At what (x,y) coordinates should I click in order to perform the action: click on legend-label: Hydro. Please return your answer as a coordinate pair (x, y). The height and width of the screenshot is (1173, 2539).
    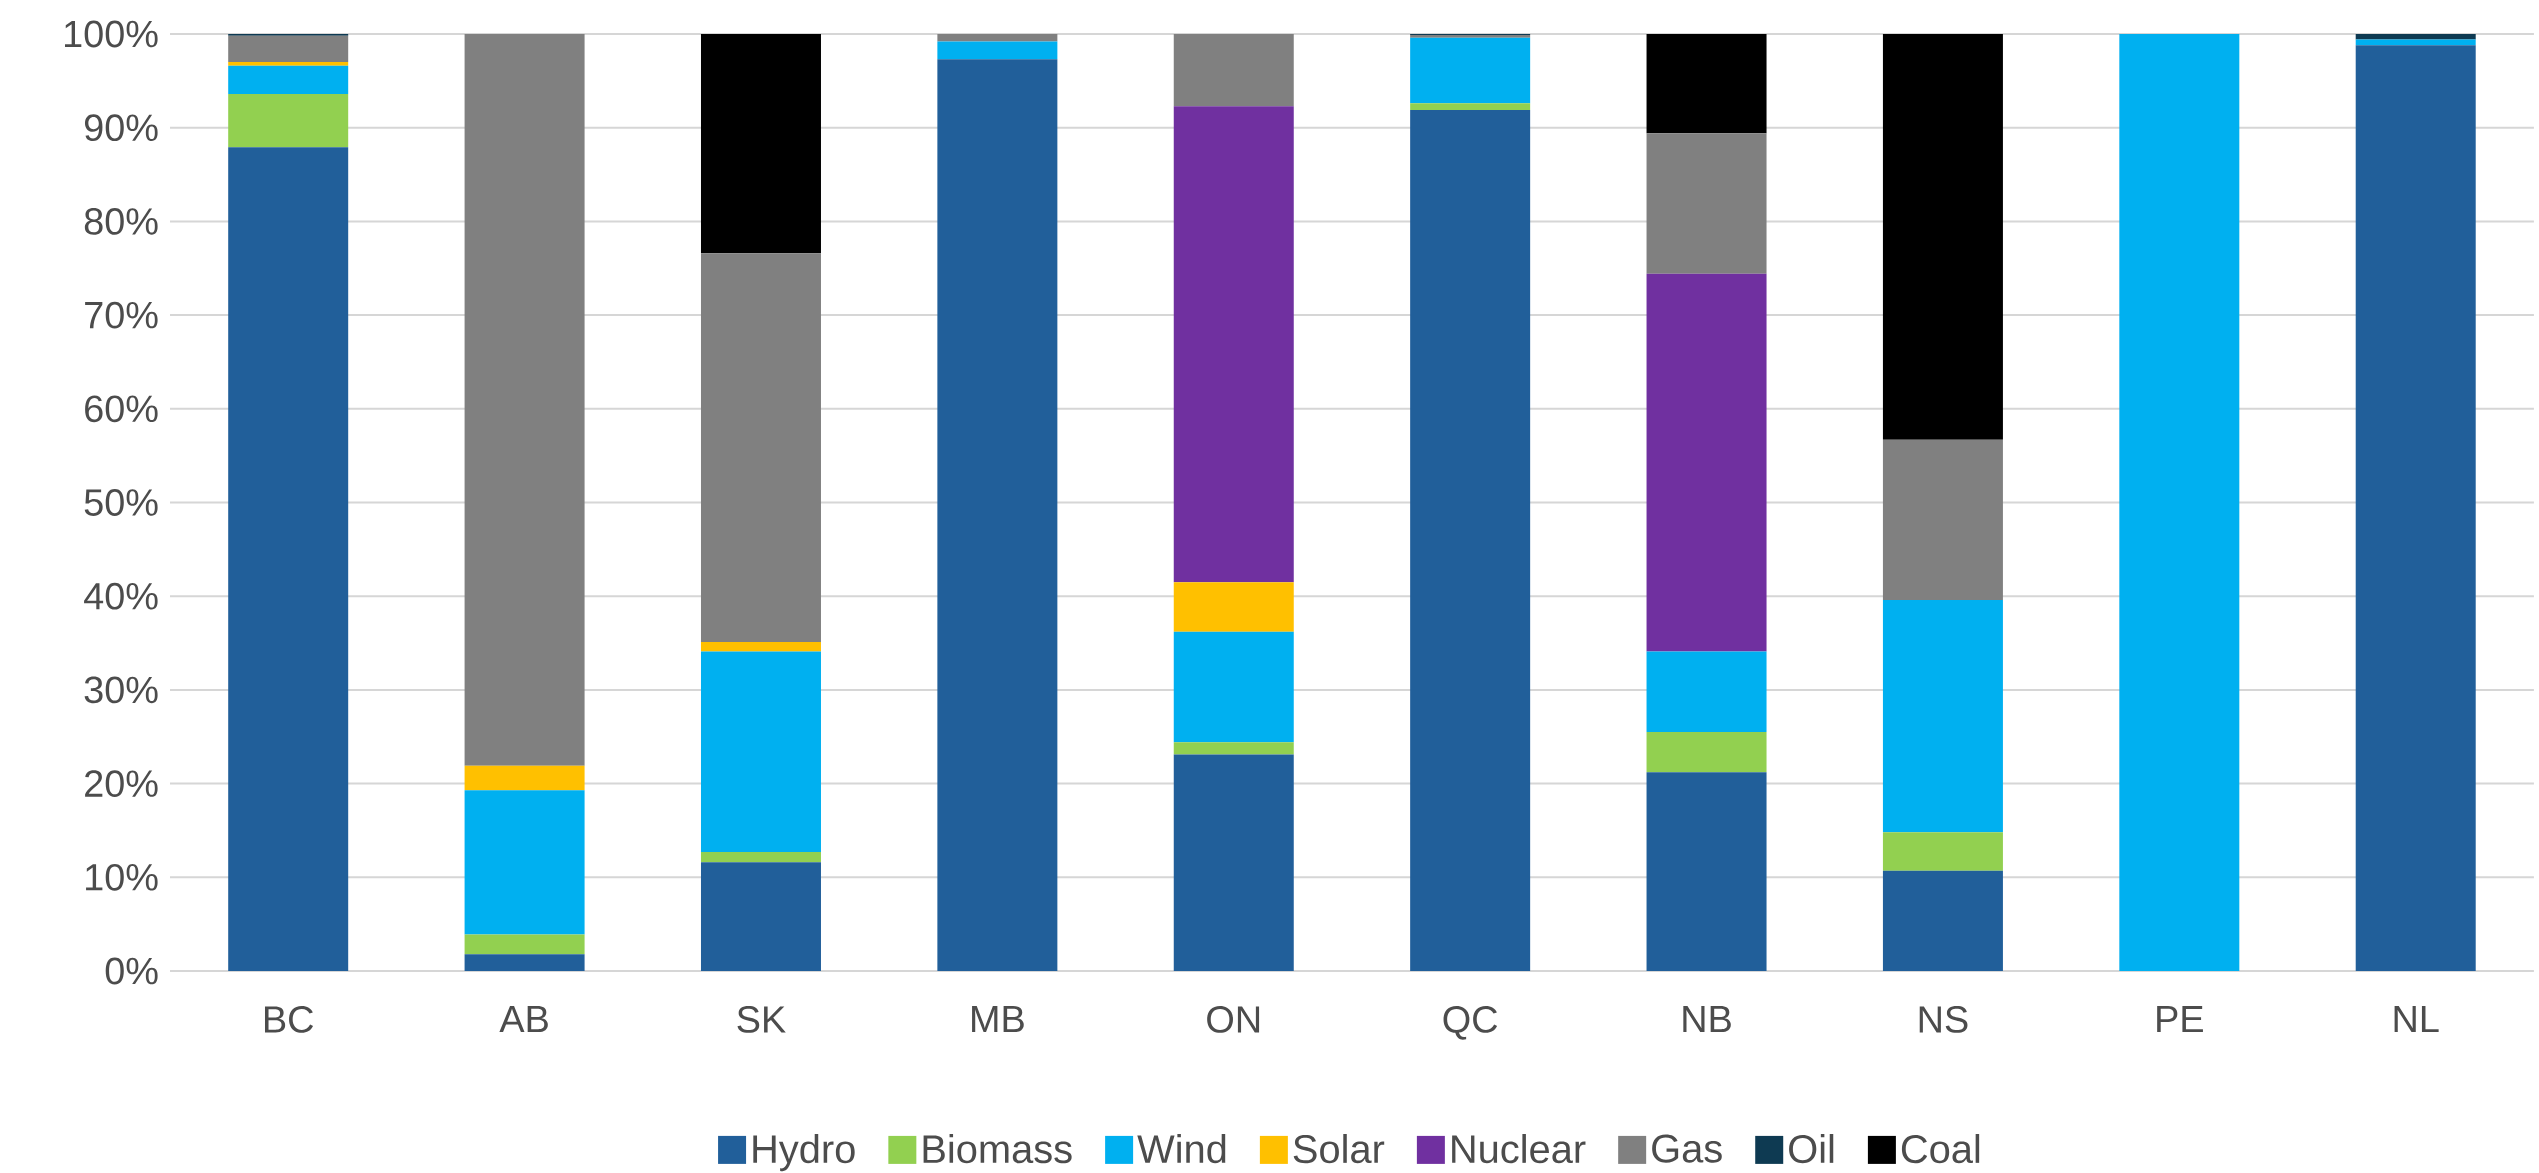
    Looking at the image, I should click on (804, 1152).